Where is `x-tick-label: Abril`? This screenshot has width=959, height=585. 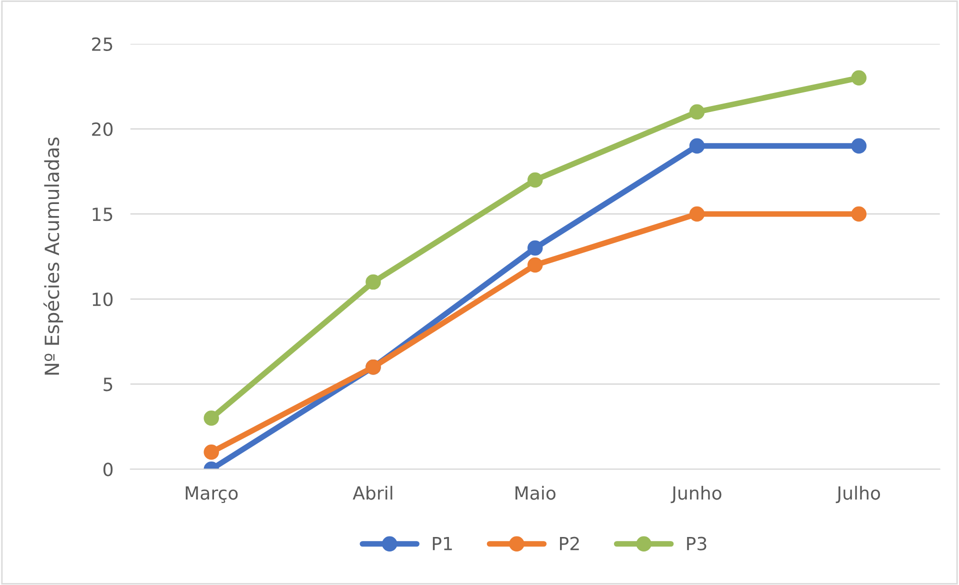 x-tick-label: Abril is located at coordinates (372, 493).